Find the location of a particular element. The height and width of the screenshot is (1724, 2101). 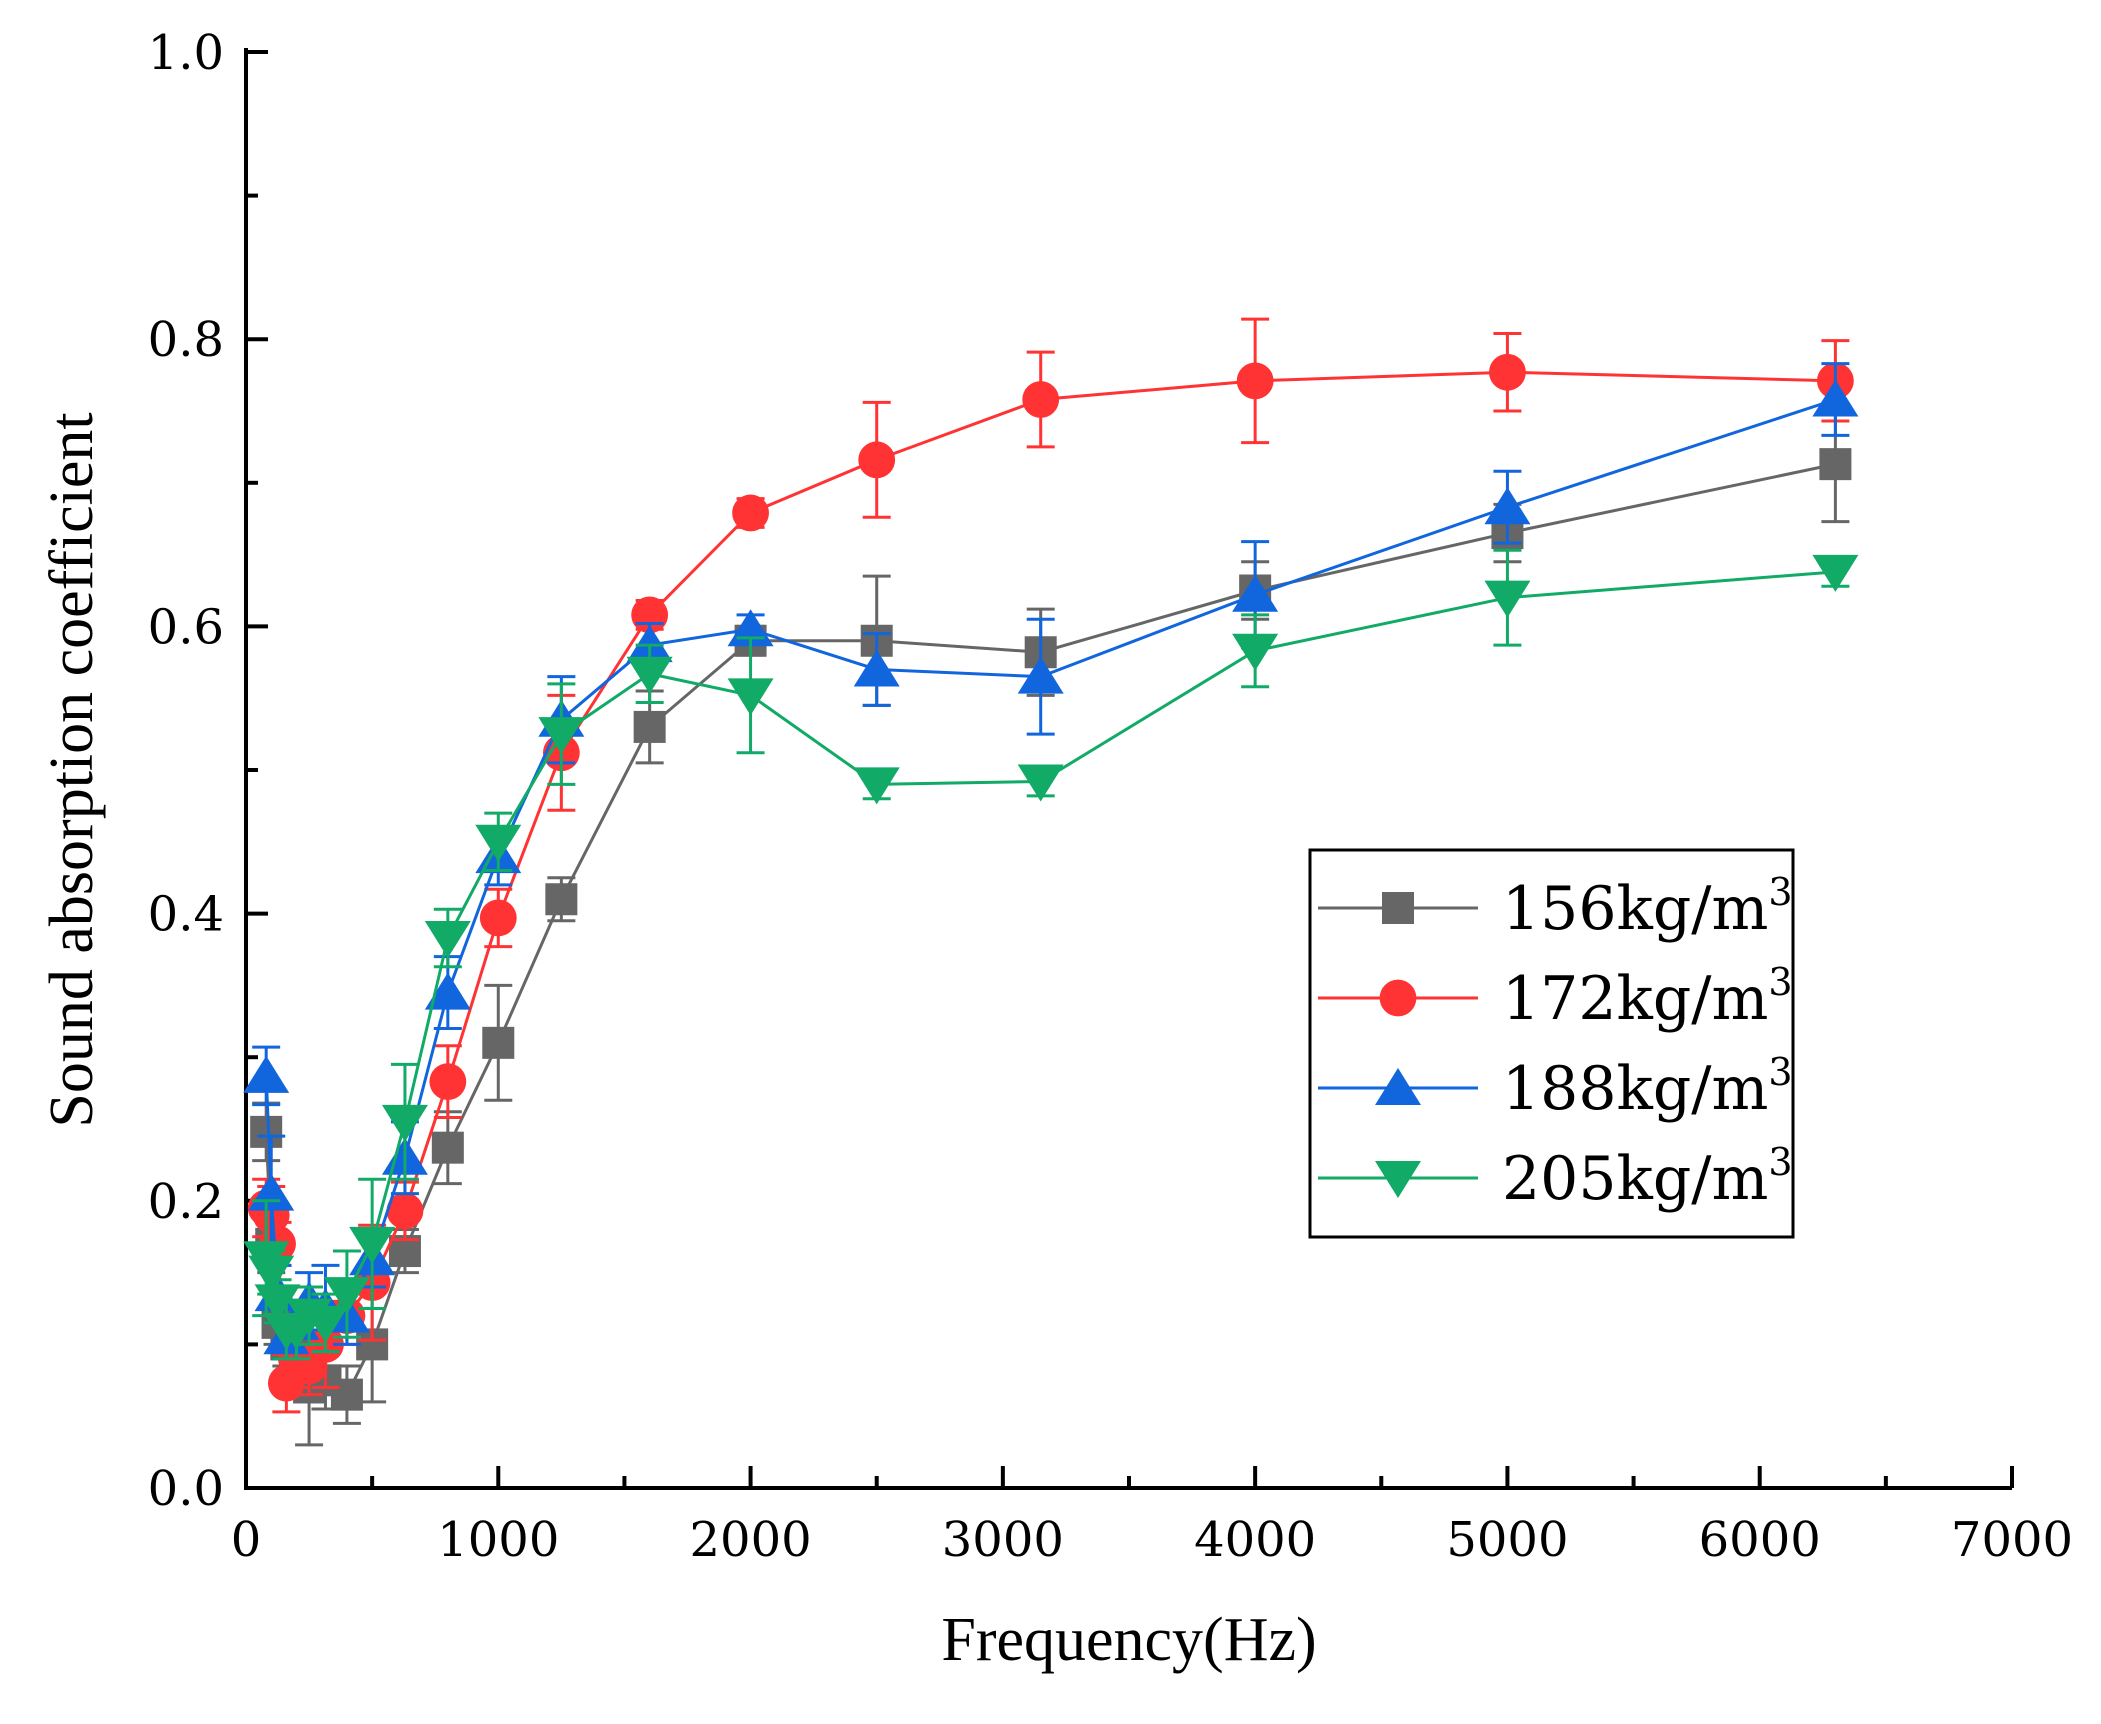

y-tick-label: 1.0 is located at coordinates (186, 53).